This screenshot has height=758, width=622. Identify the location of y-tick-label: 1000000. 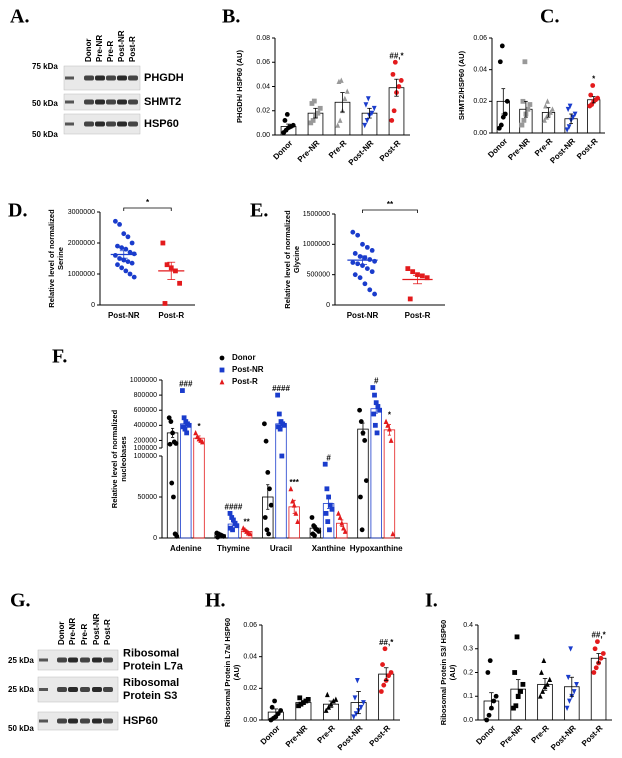
(81, 274).